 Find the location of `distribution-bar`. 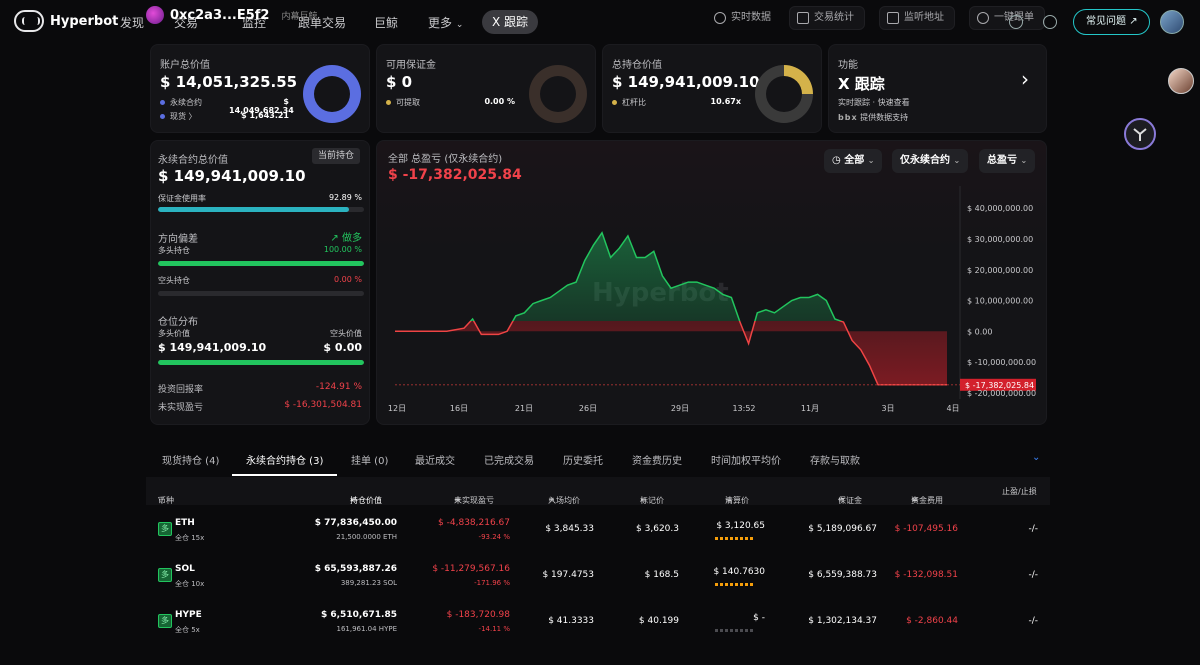

distribution-bar is located at coordinates (261, 362).